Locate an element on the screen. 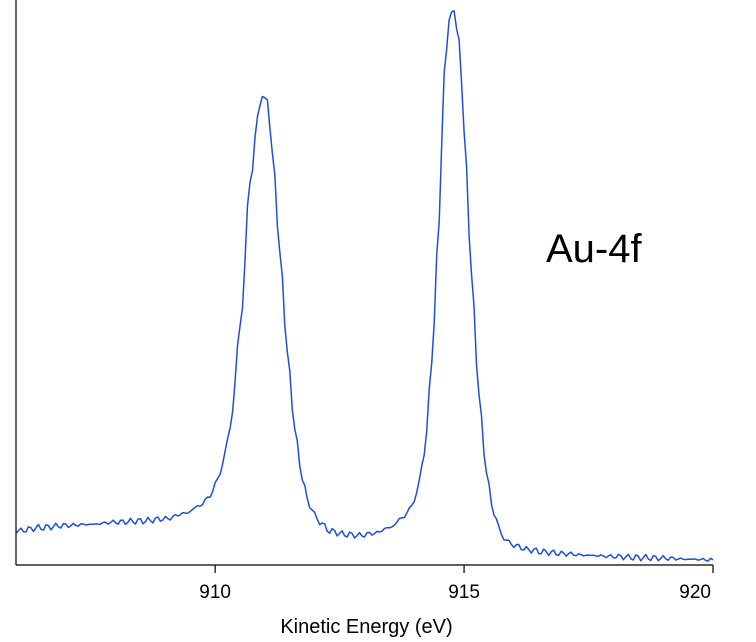 This screenshot has height=642, width=756. x-axis-title: Kinetic Energy (eV) is located at coordinates (366, 627).